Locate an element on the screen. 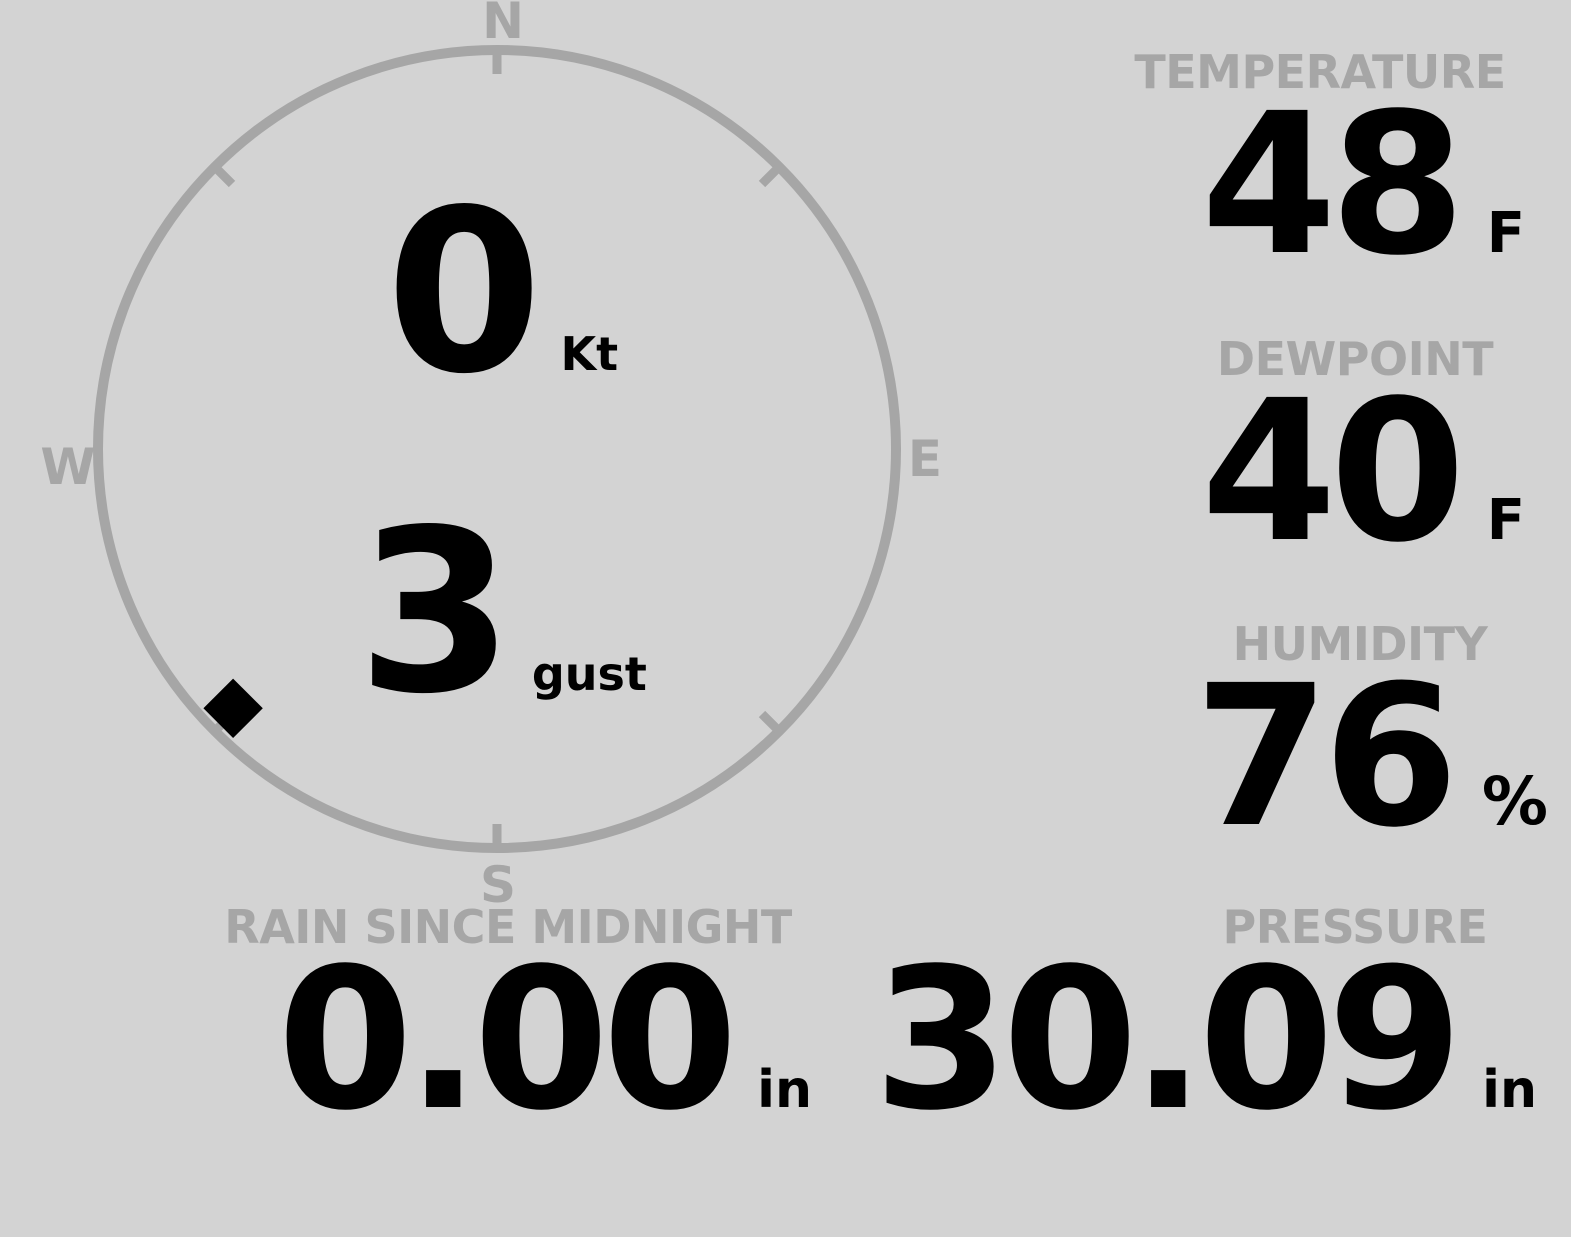  cardinal-label-south: S is located at coordinates (498, 885).